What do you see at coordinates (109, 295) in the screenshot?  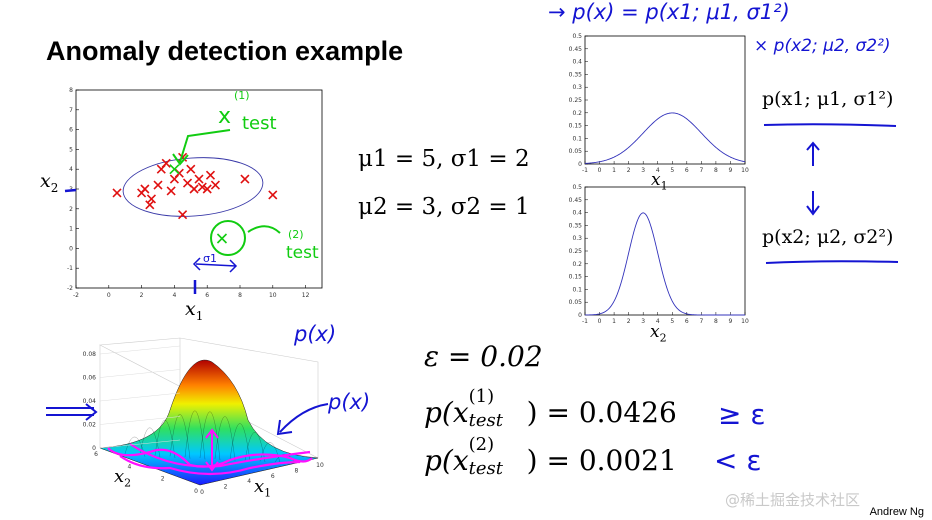 I see `scatter-xtick-label: 0` at bounding box center [109, 295].